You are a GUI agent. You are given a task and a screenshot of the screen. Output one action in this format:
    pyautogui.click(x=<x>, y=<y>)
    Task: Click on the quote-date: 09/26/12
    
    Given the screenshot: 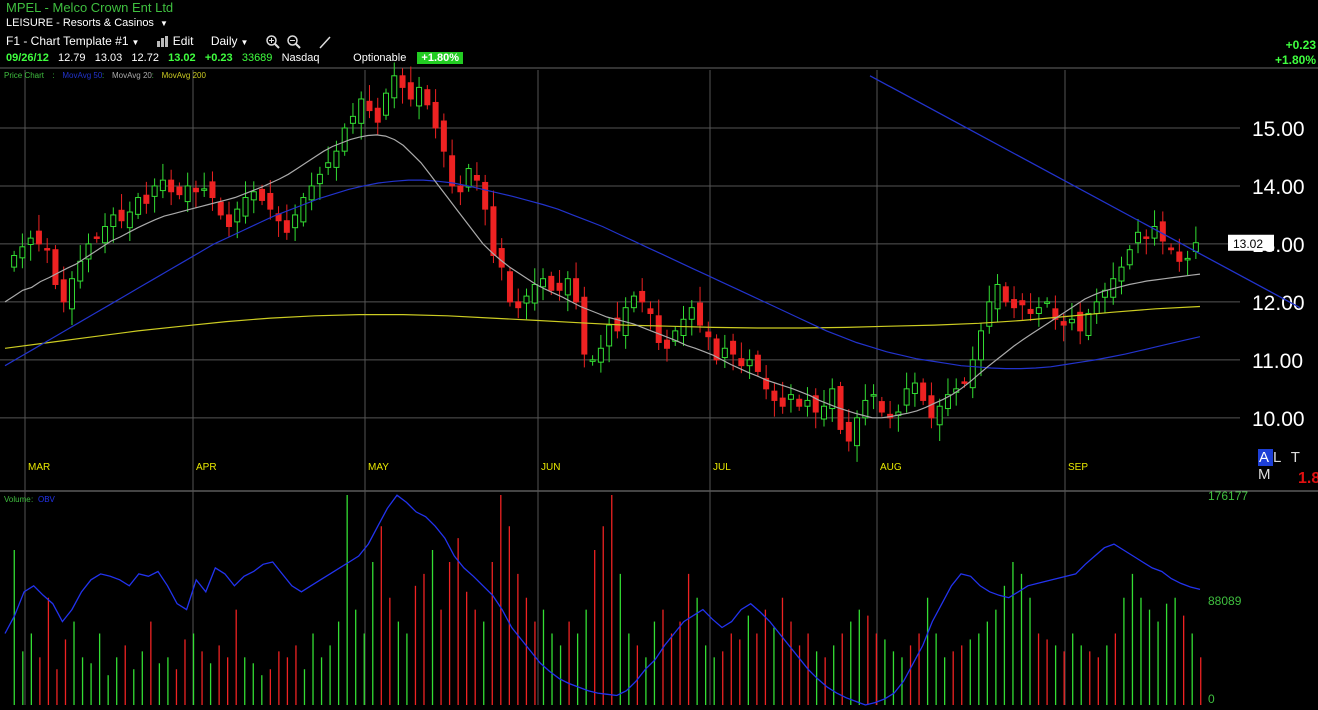 What is the action you would take?
    pyautogui.click(x=27, y=58)
    